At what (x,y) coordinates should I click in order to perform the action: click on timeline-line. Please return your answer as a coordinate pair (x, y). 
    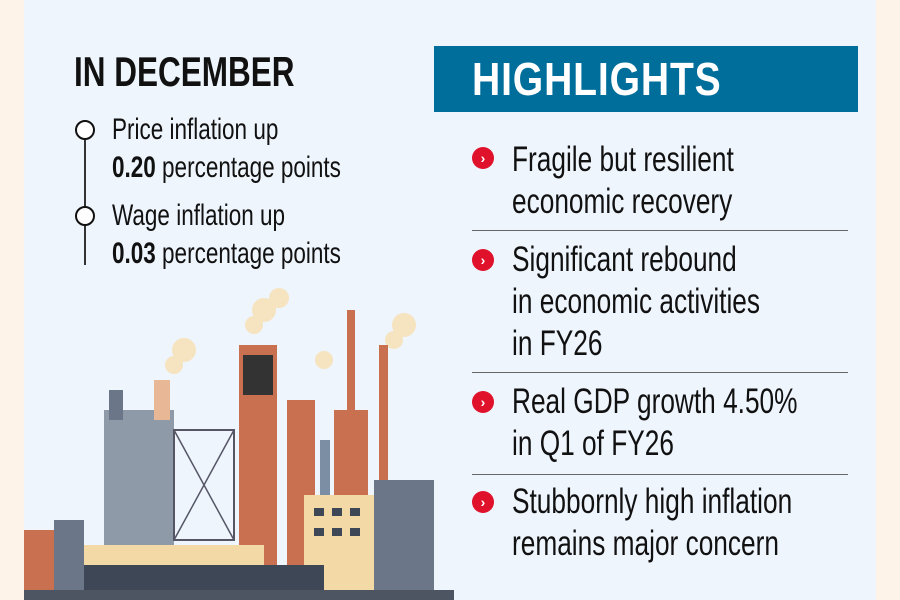
    Looking at the image, I should click on (85, 201).